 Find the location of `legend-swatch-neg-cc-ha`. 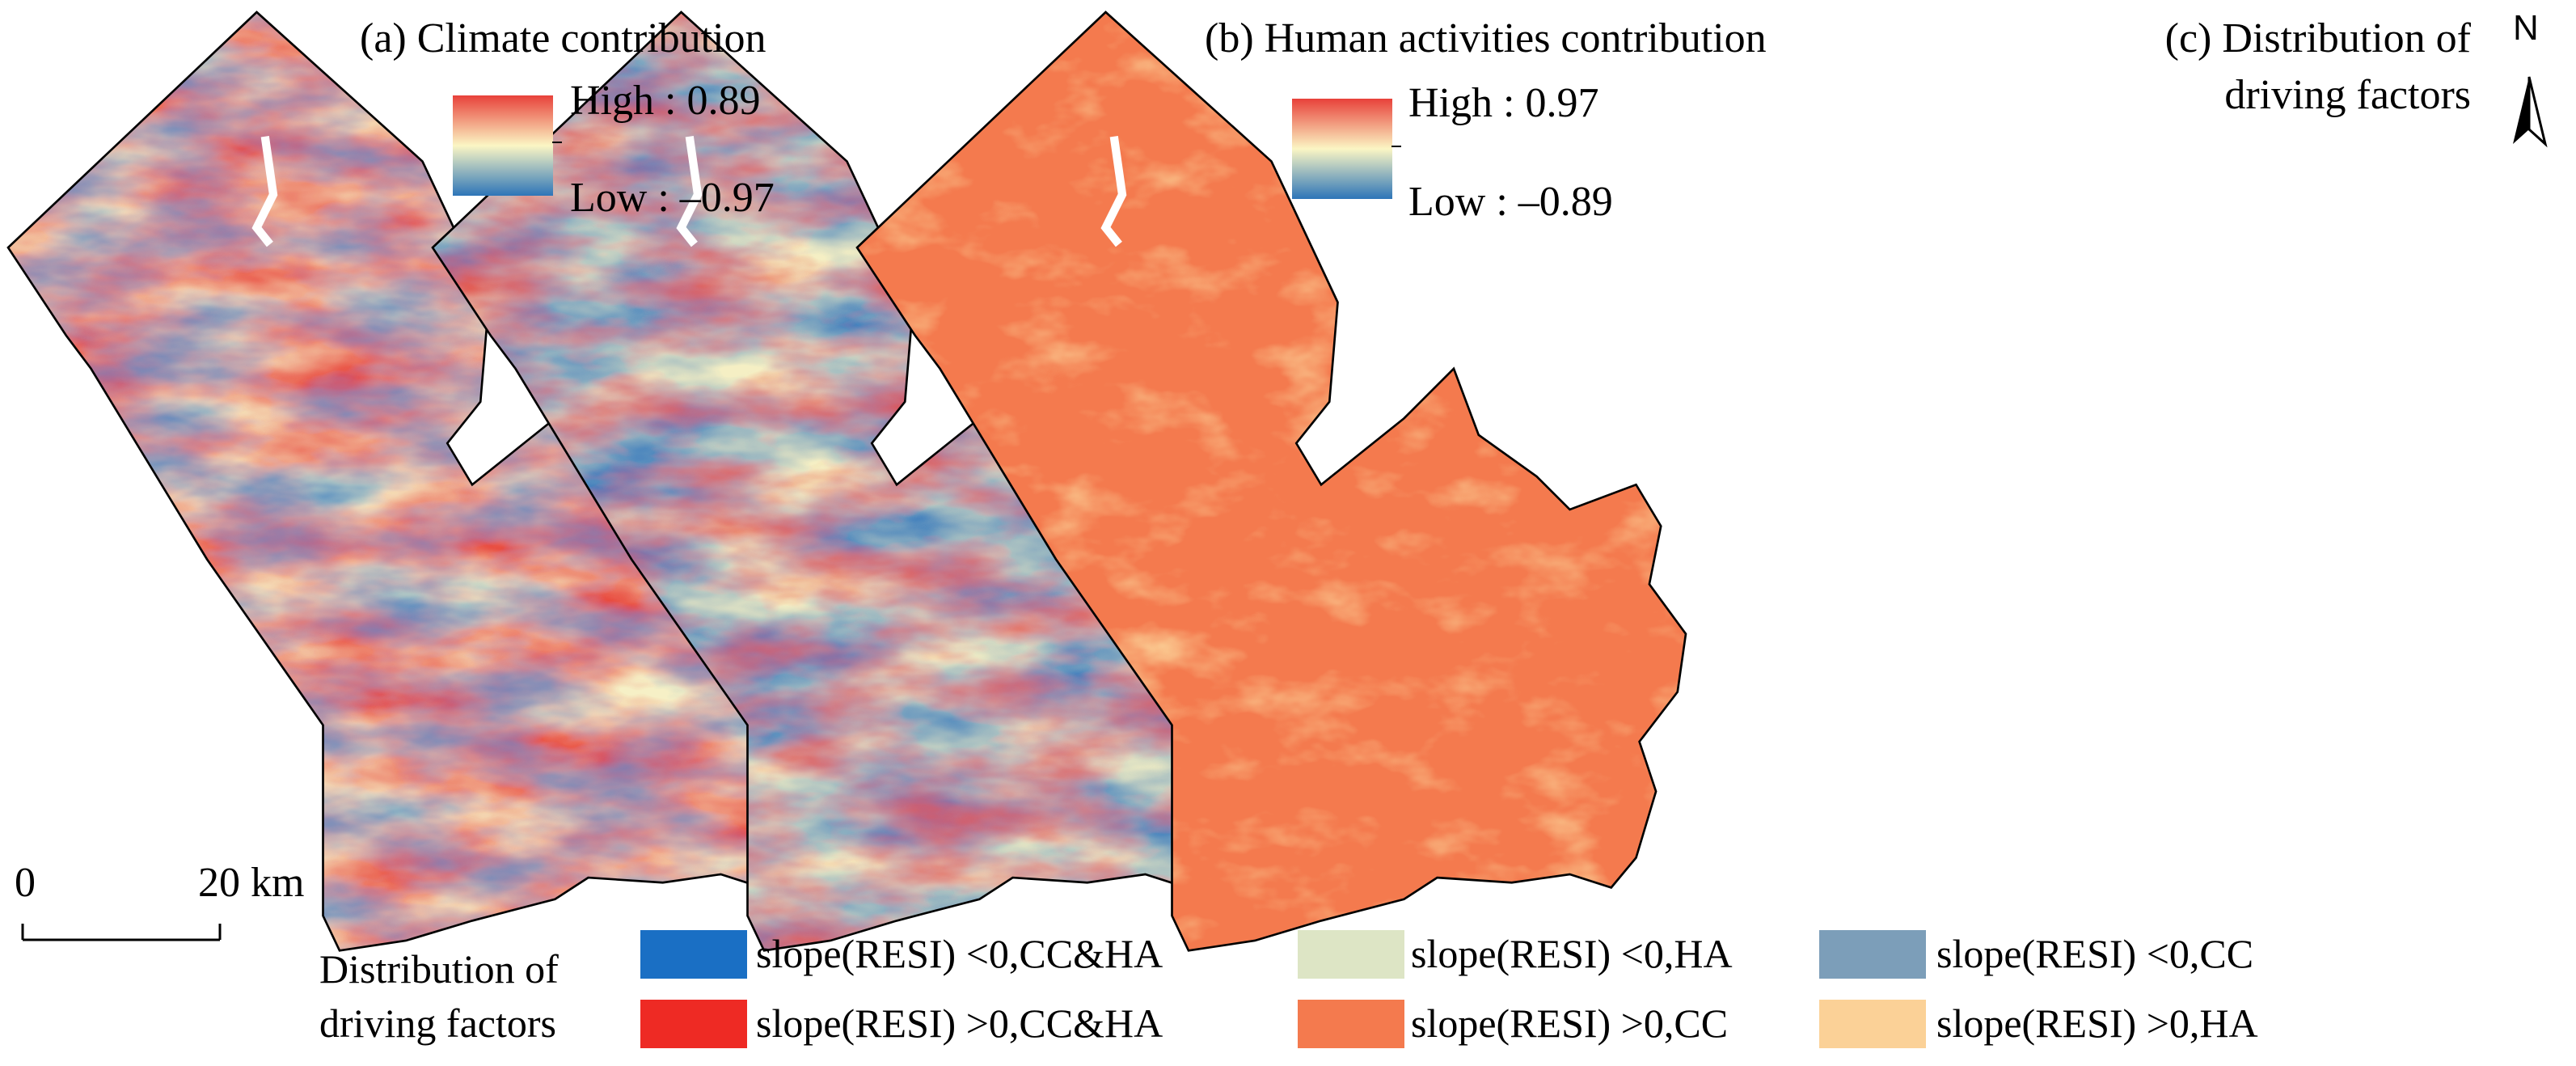

legend-swatch-neg-cc-ha is located at coordinates (693, 954).